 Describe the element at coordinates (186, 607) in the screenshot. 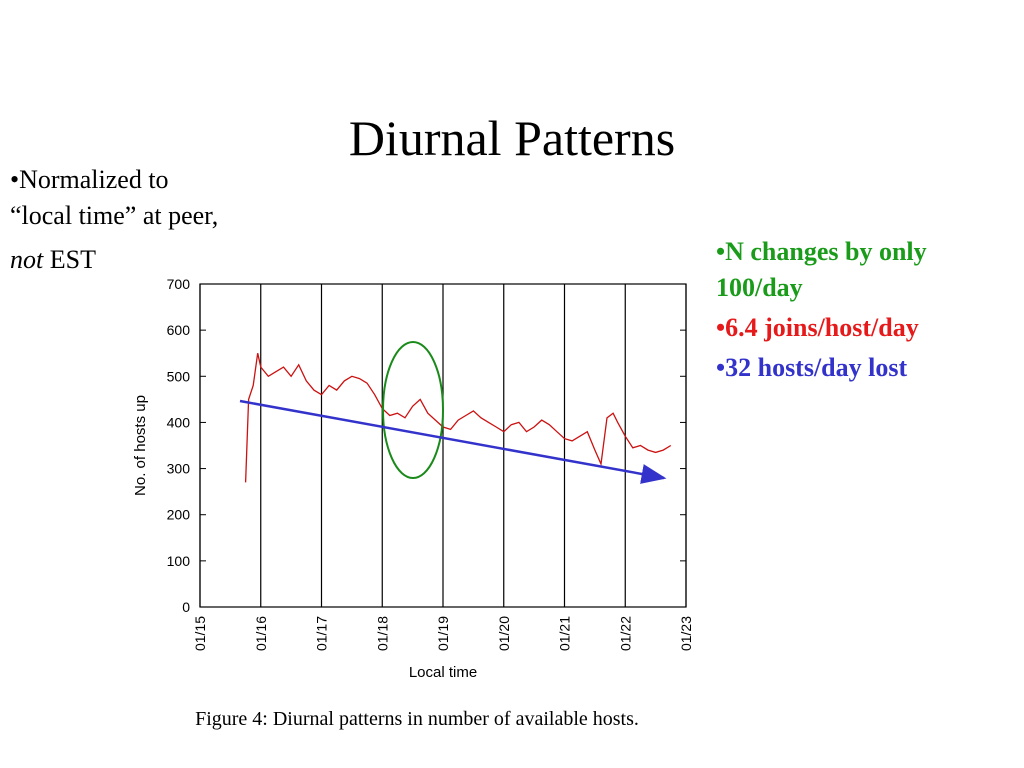

I see `y-tick-label: 0` at that location.